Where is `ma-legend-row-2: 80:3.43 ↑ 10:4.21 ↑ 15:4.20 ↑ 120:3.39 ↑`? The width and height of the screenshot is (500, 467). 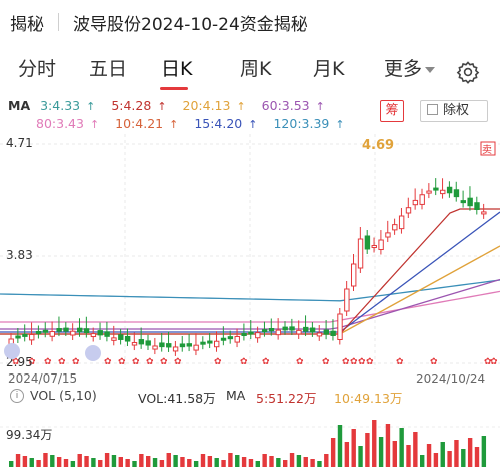
ma-legend-row-2: 80:3.43 ↑ 10:4.21 ↑ 15:4.20 ↑ 120:3.39 ↑ is located at coordinates (196, 123).